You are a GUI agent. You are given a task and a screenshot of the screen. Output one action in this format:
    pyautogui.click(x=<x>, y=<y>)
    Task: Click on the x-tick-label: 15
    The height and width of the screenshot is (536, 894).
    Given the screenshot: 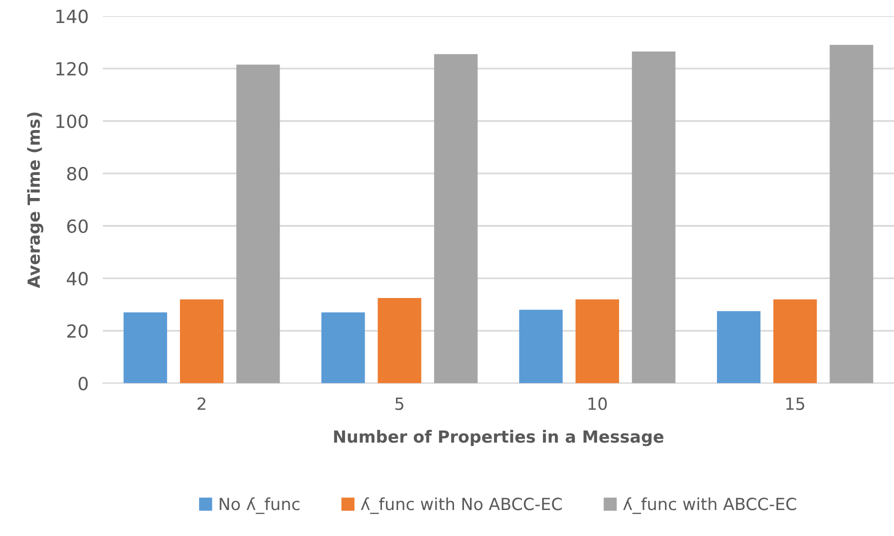 What is the action you would take?
    pyautogui.click(x=795, y=404)
    